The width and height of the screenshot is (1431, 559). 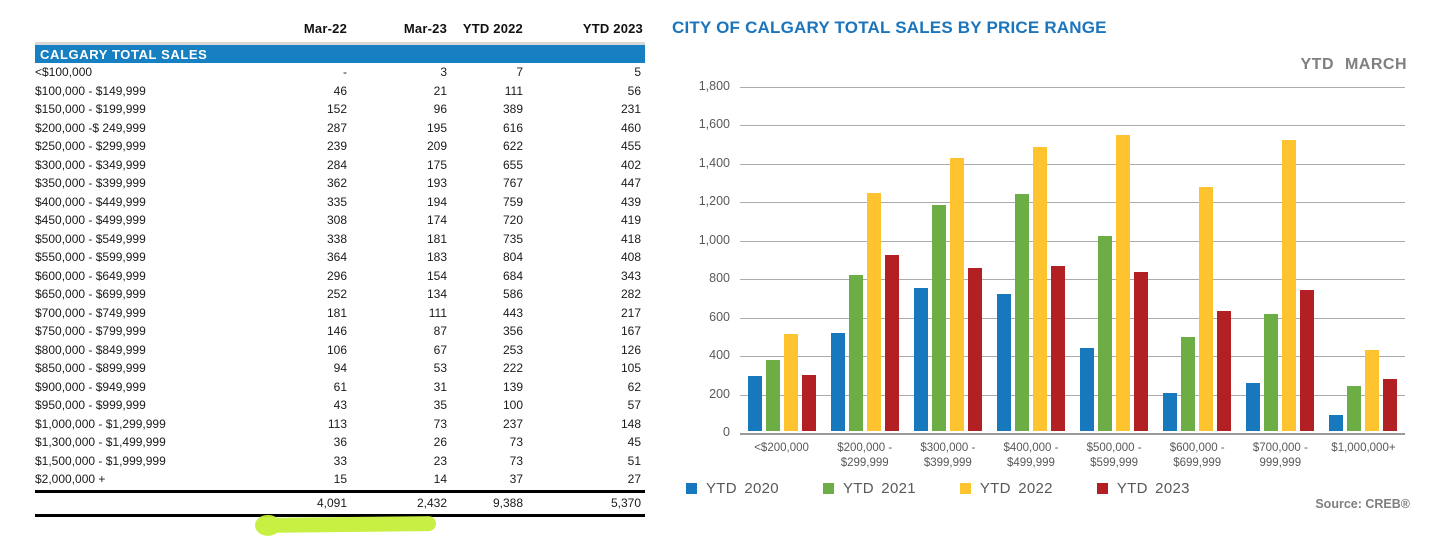 What do you see at coordinates (336, 257) in the screenshot?
I see `row-value: 364` at bounding box center [336, 257].